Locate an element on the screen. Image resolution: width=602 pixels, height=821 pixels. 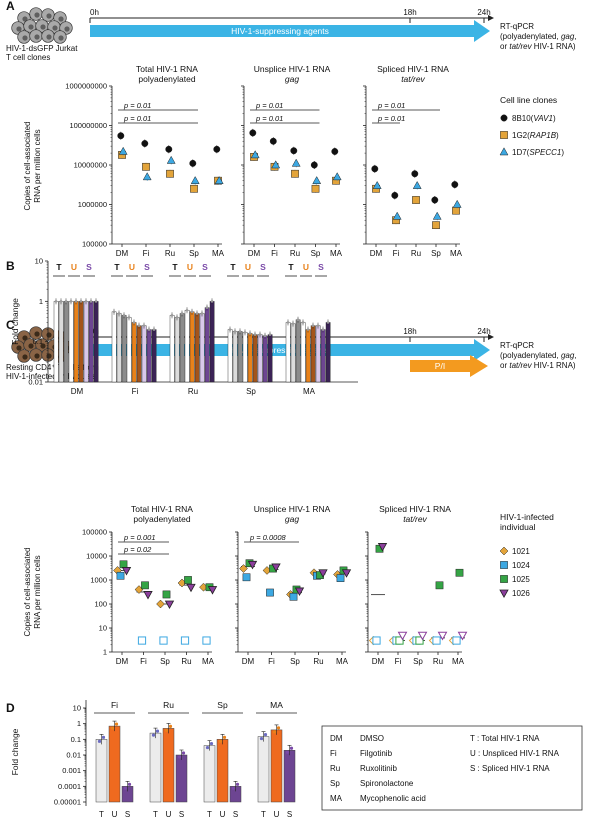
stimulation-arrow is located at coordinates (449, 366).